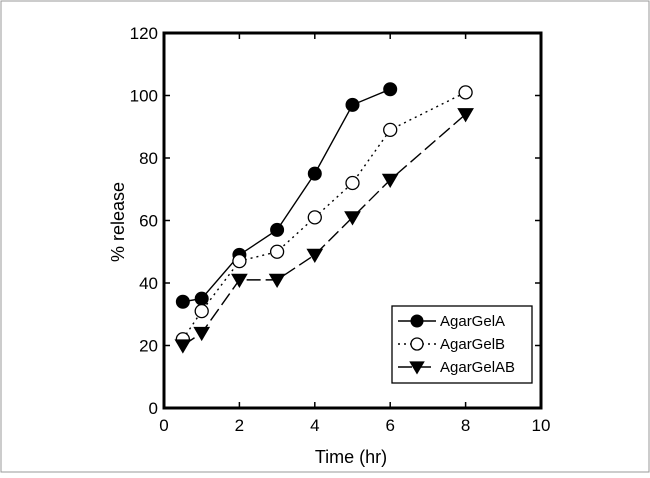 This screenshot has width=650, height=478. What do you see at coordinates (477, 367) in the screenshot?
I see `legend-label-agargelab: AgarGelAB` at bounding box center [477, 367].